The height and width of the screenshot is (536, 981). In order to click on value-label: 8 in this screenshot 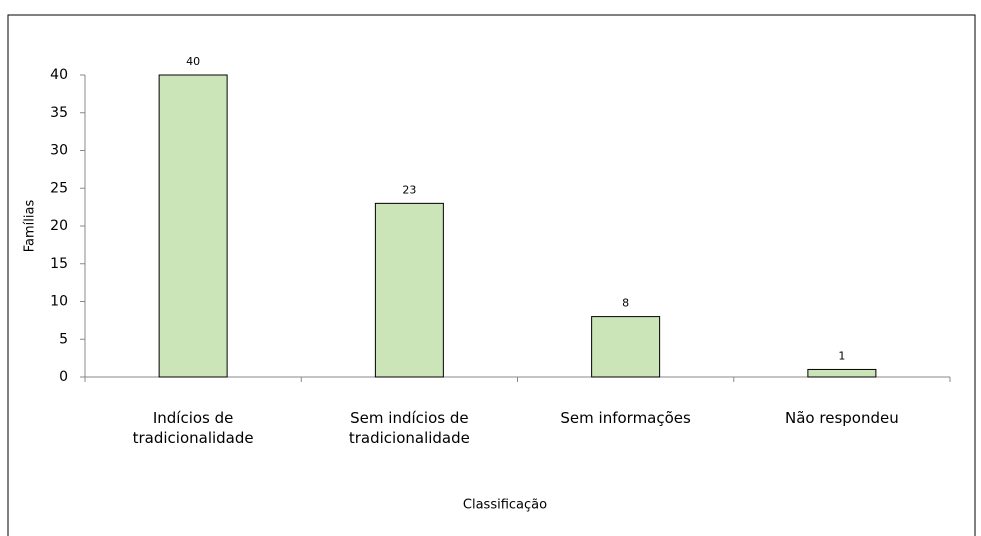, I will do `click(625, 303)`.